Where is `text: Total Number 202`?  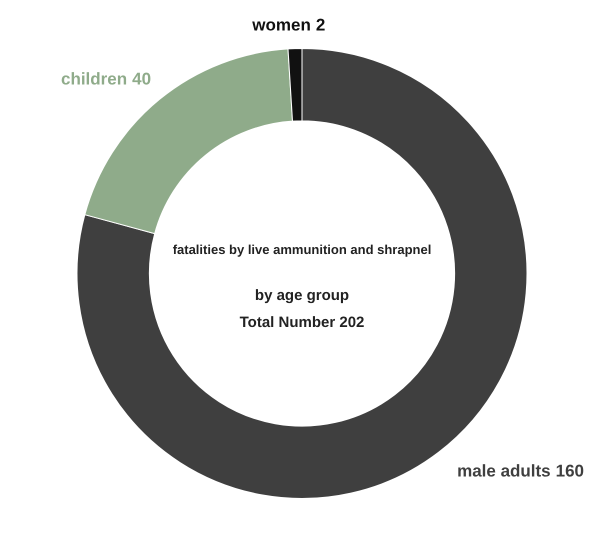 text: Total Number 202 is located at coordinates (302, 322).